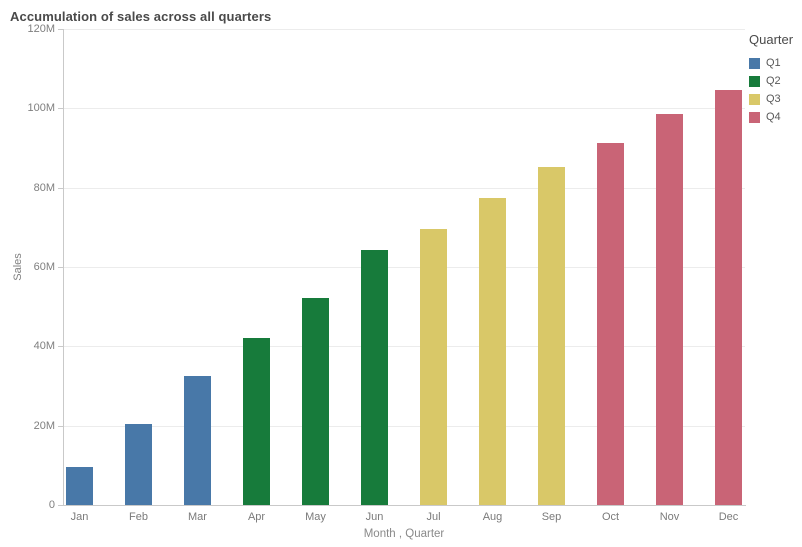  I want to click on legend-item-q3: Q3, so click(771, 99).